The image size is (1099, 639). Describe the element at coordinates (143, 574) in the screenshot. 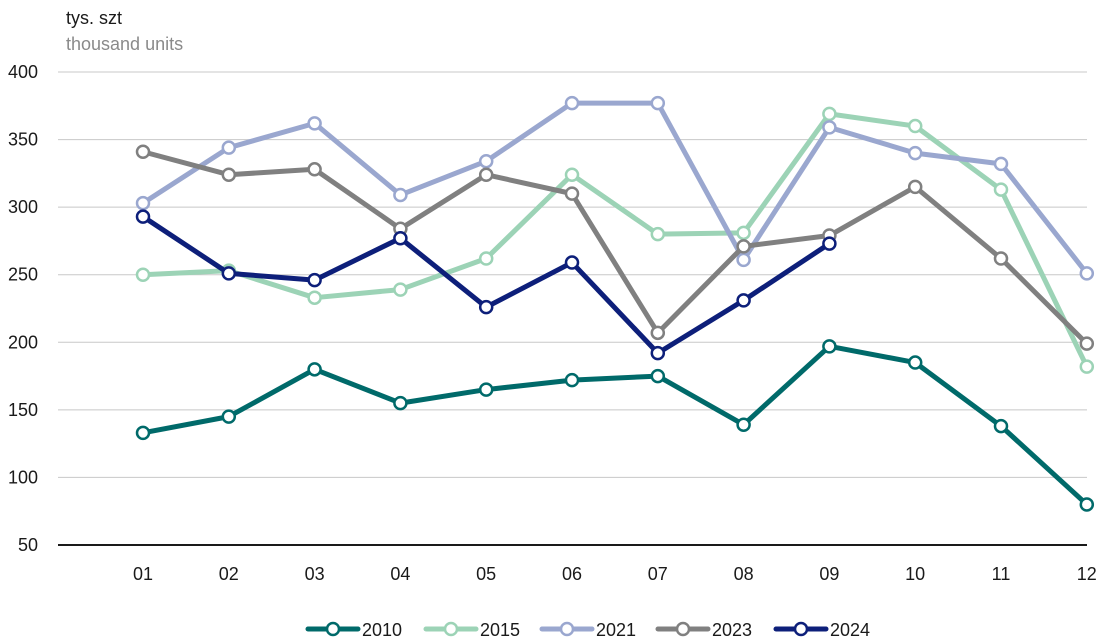

I see `x-tick-01: 01` at that location.